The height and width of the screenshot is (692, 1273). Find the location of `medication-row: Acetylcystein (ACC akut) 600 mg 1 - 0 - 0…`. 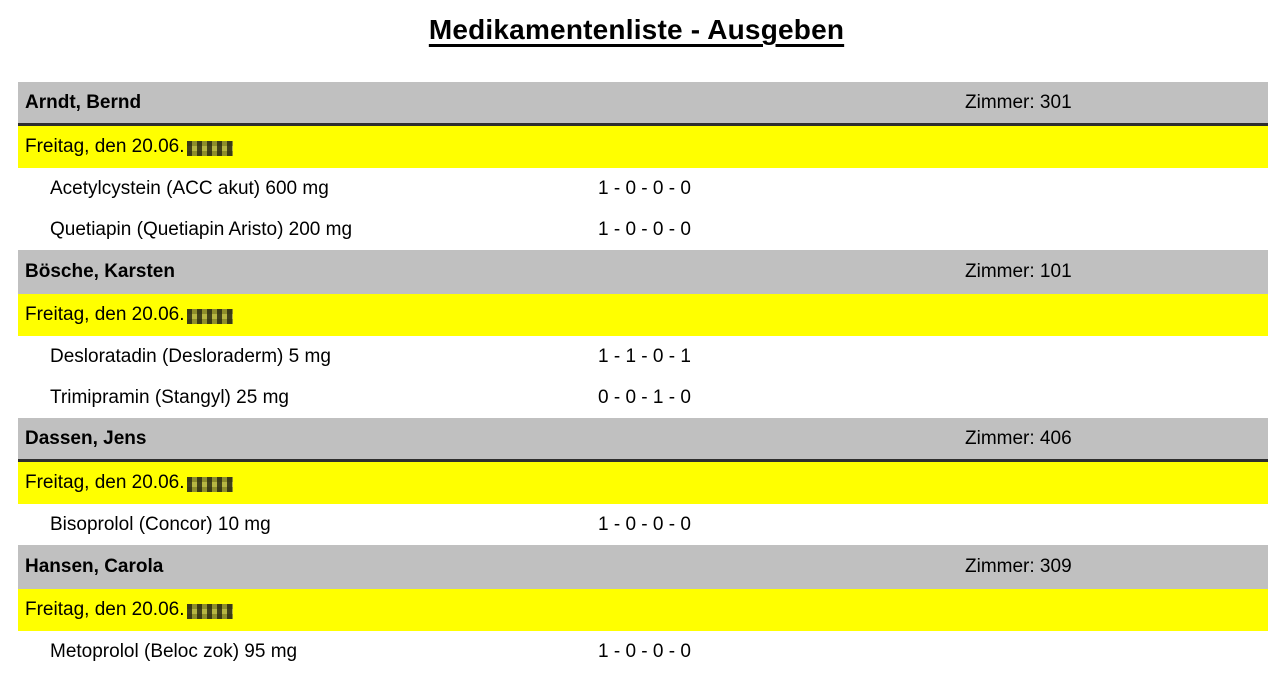

medication-row: Acetylcystein (ACC akut) 600 mg 1 - 0 - 0… is located at coordinates (643, 188).